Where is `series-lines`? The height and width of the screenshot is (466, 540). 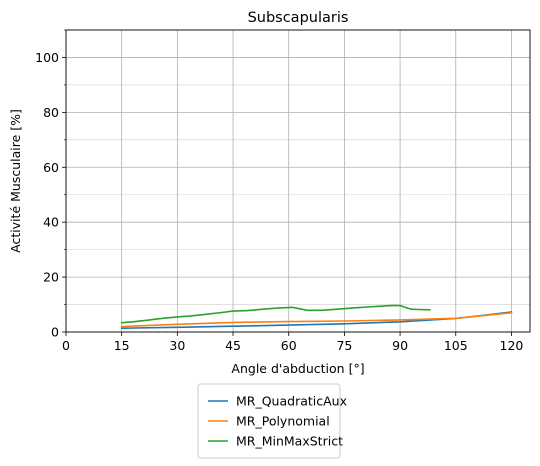
series-lines is located at coordinates (316, 317).